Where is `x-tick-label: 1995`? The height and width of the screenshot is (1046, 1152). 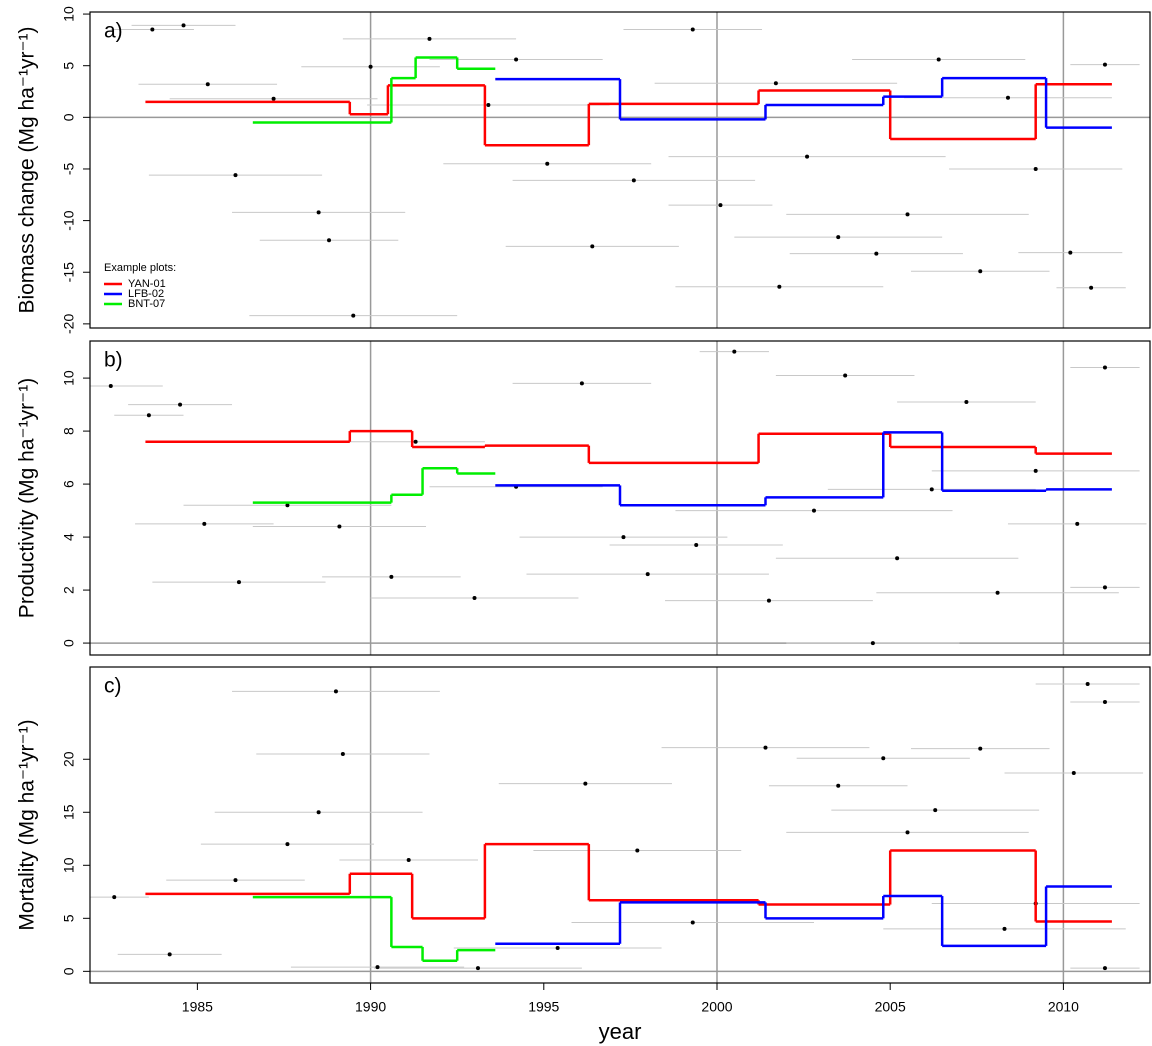
x-tick-label: 1995 is located at coordinates (543, 1007).